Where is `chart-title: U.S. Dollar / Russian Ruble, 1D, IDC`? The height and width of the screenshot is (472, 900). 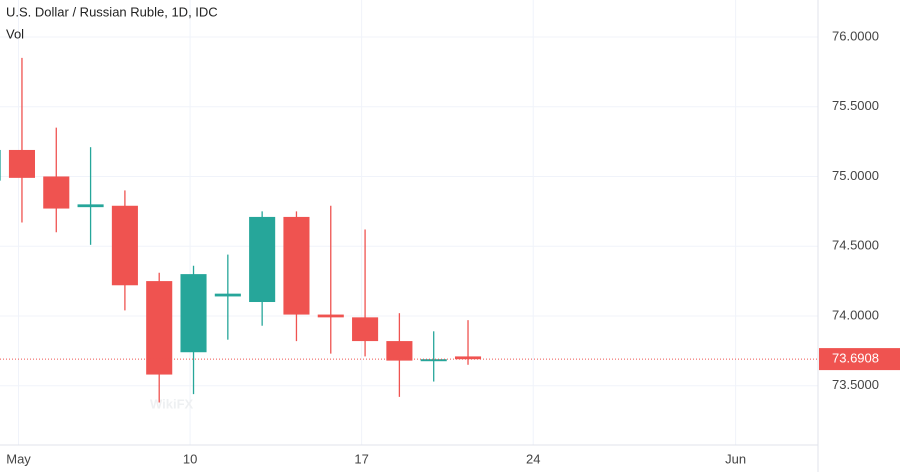 chart-title: U.S. Dollar / Russian Ruble, 1D, IDC is located at coordinates (112, 11).